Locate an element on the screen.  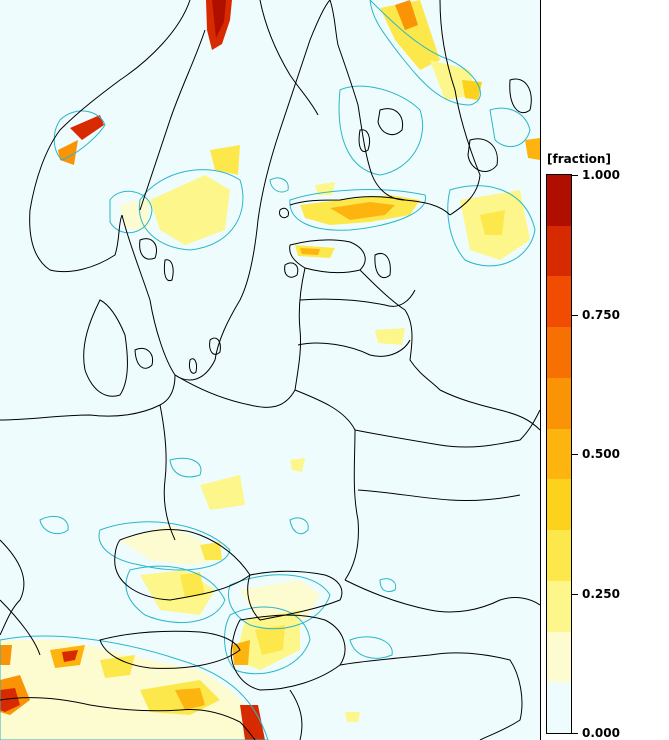
border-belarus-south is located at coordinates (439, 495).